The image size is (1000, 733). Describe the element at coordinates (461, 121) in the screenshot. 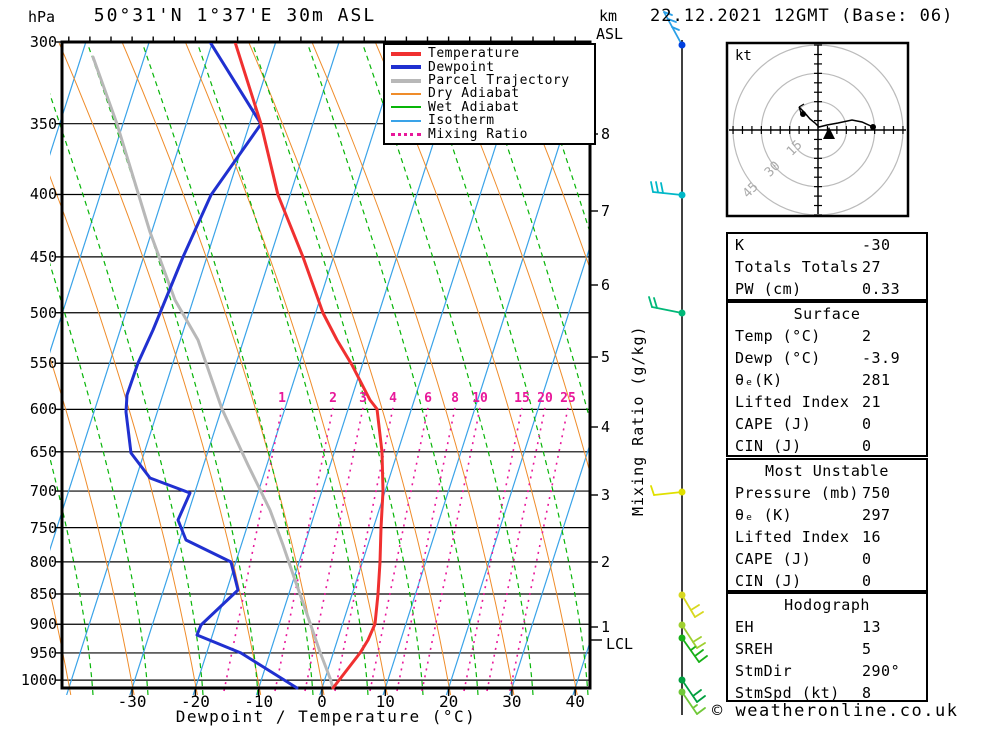

I see `legend-label: Isotherm` at that location.